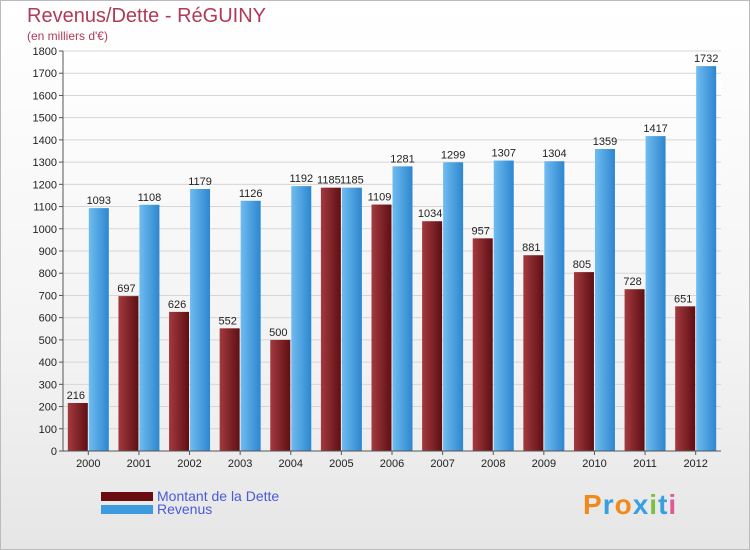  Describe the element at coordinates (200, 182) in the screenshot. I see `data-label-revenus: 1179` at that location.